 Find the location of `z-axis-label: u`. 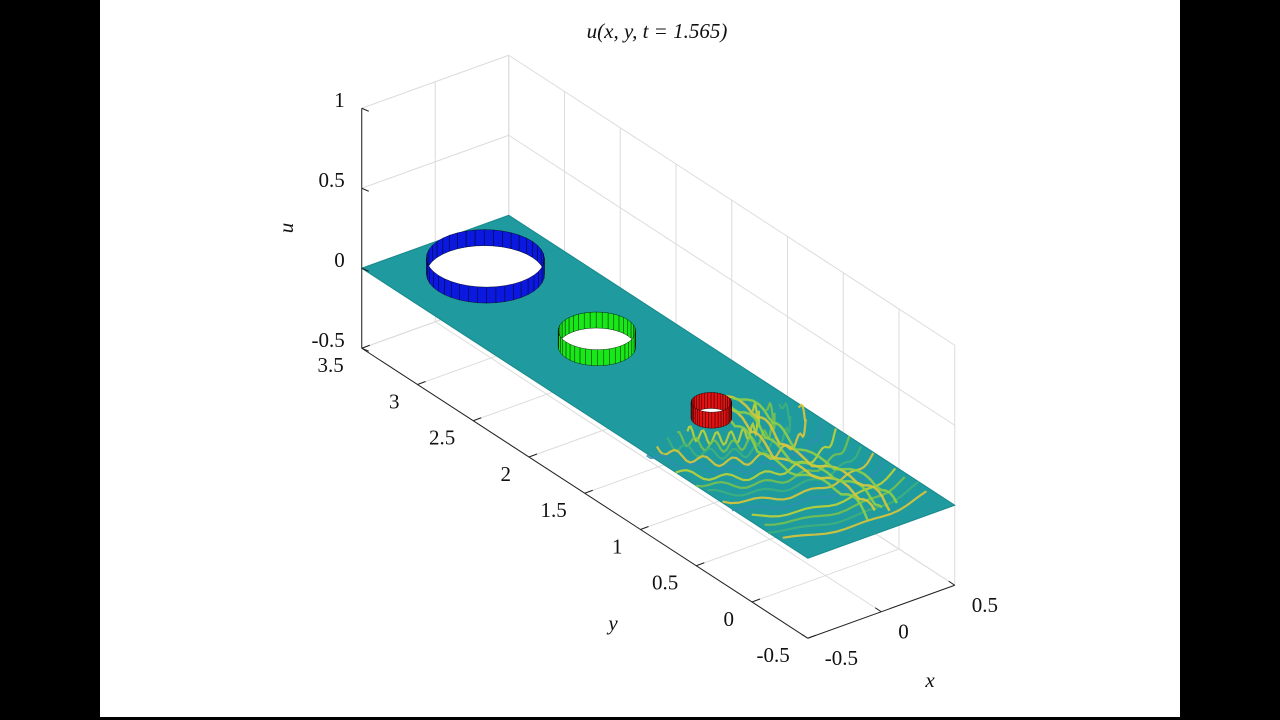

z-axis-label: u is located at coordinates (286, 228).